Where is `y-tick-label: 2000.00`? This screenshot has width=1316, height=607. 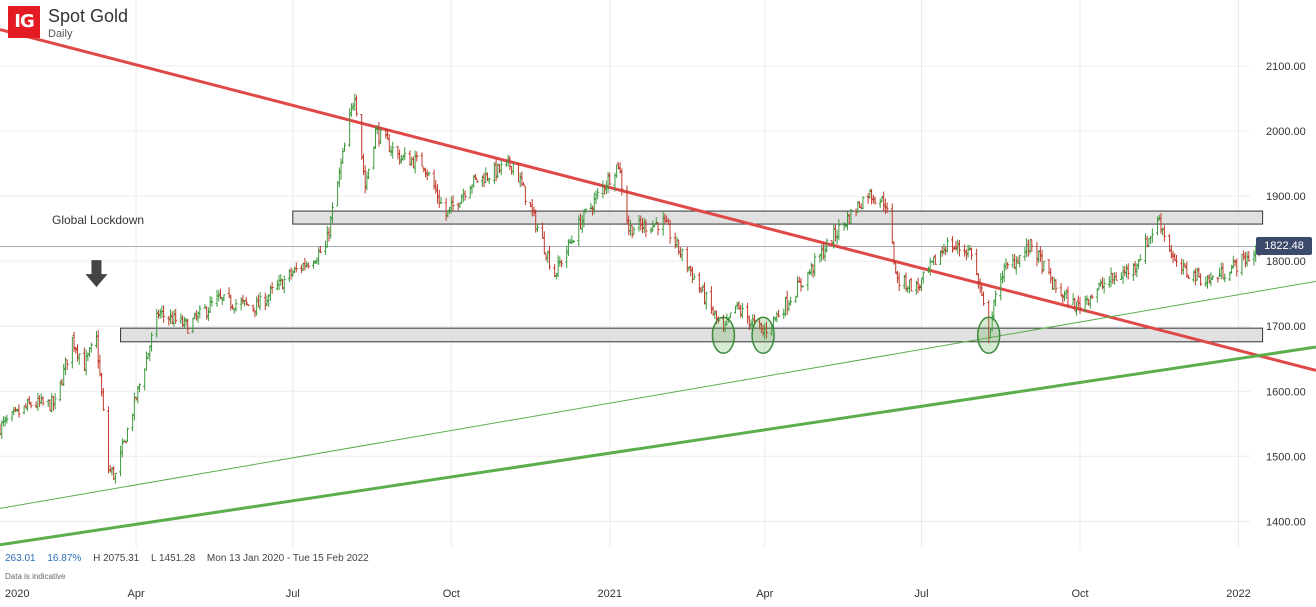
y-tick-label: 2000.00 is located at coordinates (1286, 132).